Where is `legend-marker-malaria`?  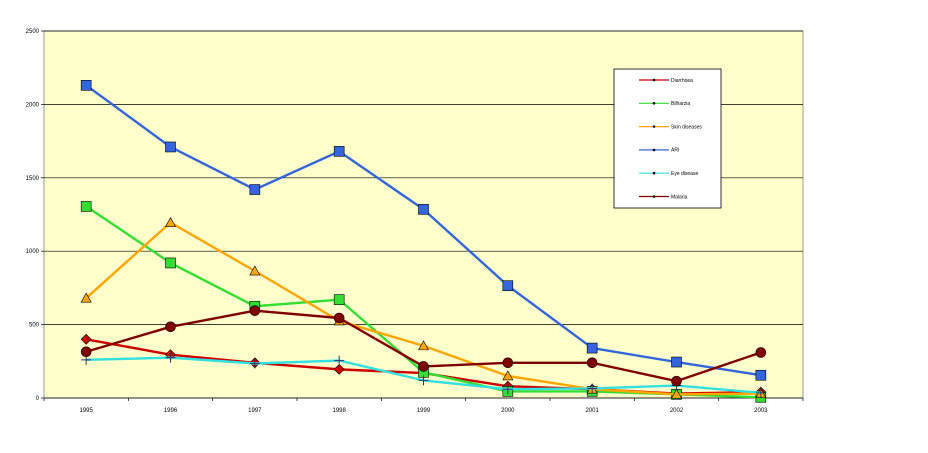
legend-marker-malaria is located at coordinates (654, 196).